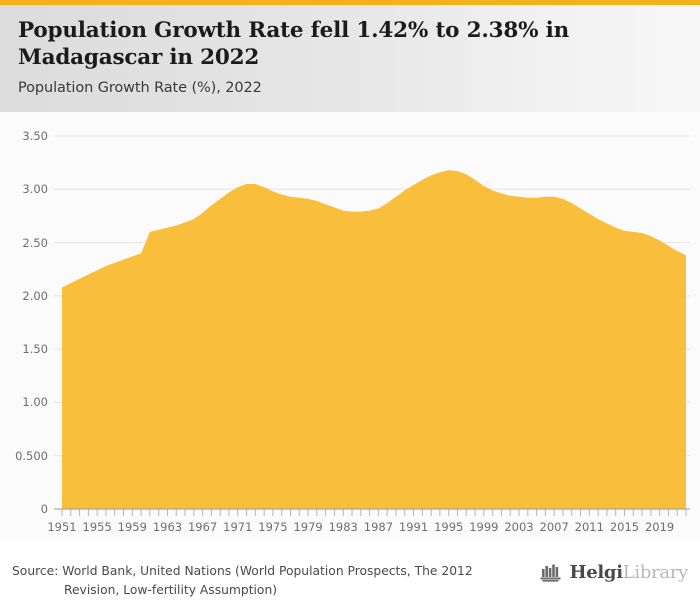 This screenshot has width=700, height=613. I want to click on x-axis-tick-label: 1987, so click(378, 527).